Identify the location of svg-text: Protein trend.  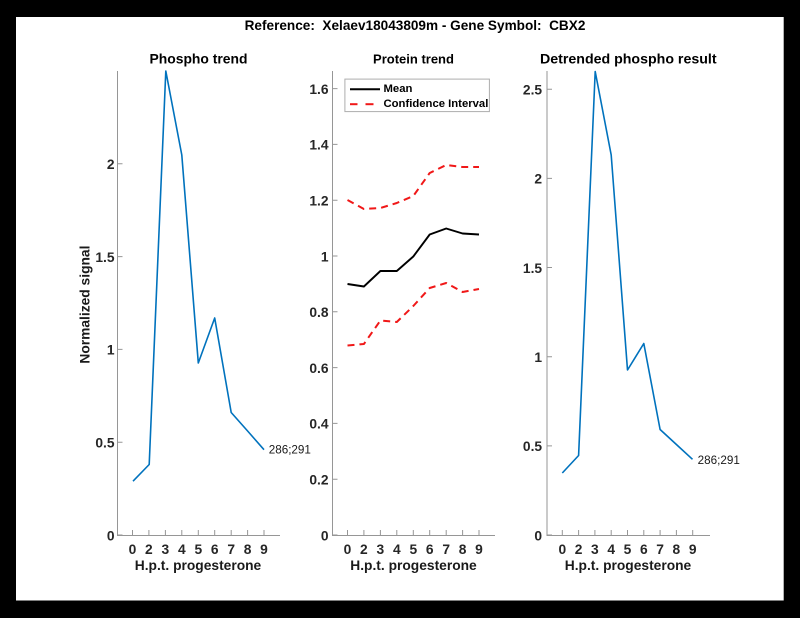
(413, 59).